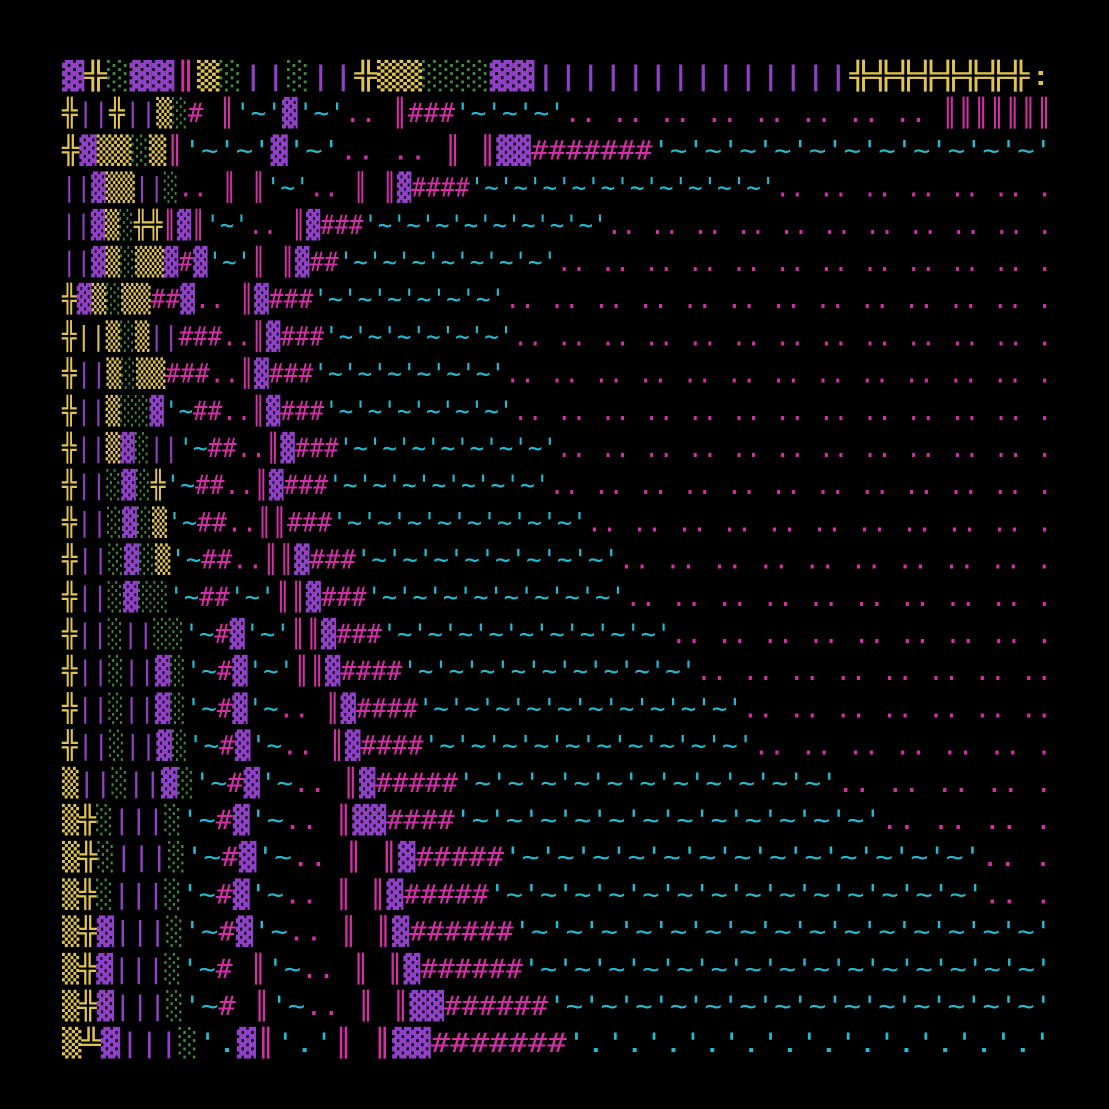 This screenshot has width=1109, height=1109. Describe the element at coordinates (913, 187) in the screenshot. I see `art-segment: .. .. .. .. .. .. .` at that location.